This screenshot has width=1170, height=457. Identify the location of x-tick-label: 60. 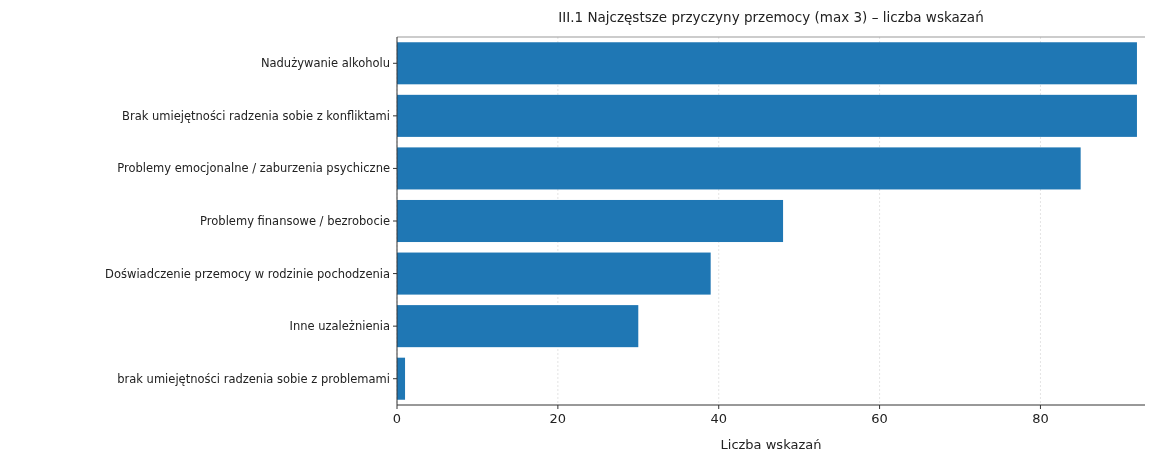
(879, 418).